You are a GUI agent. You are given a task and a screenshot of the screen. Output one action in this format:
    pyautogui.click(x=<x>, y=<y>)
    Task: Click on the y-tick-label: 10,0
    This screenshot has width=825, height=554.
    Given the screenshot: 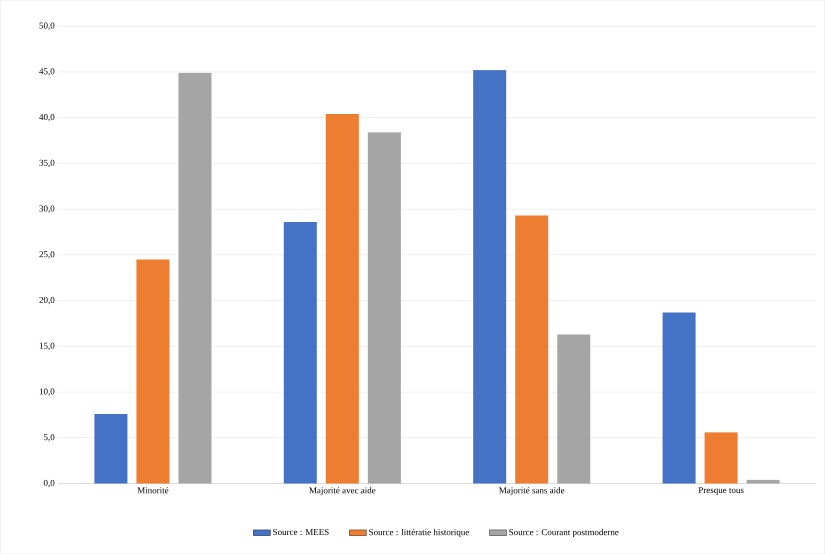 What is the action you would take?
    pyautogui.click(x=47, y=392)
    